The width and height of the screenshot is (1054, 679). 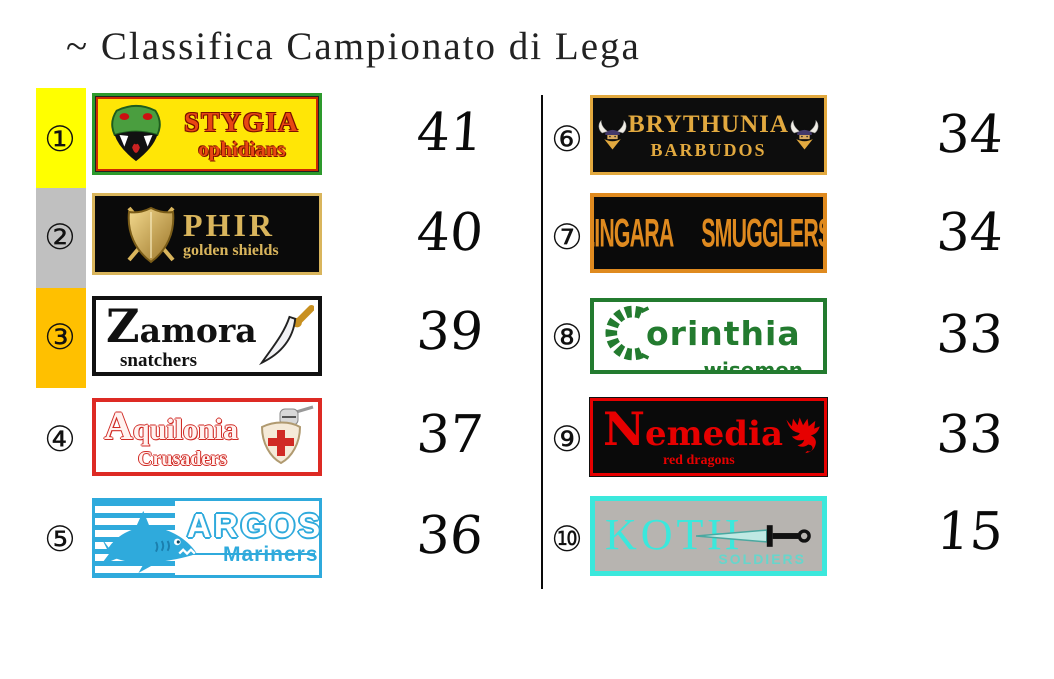 I want to click on page-title: ~ Classifica Campionato di Lega, so click(x=353, y=46).